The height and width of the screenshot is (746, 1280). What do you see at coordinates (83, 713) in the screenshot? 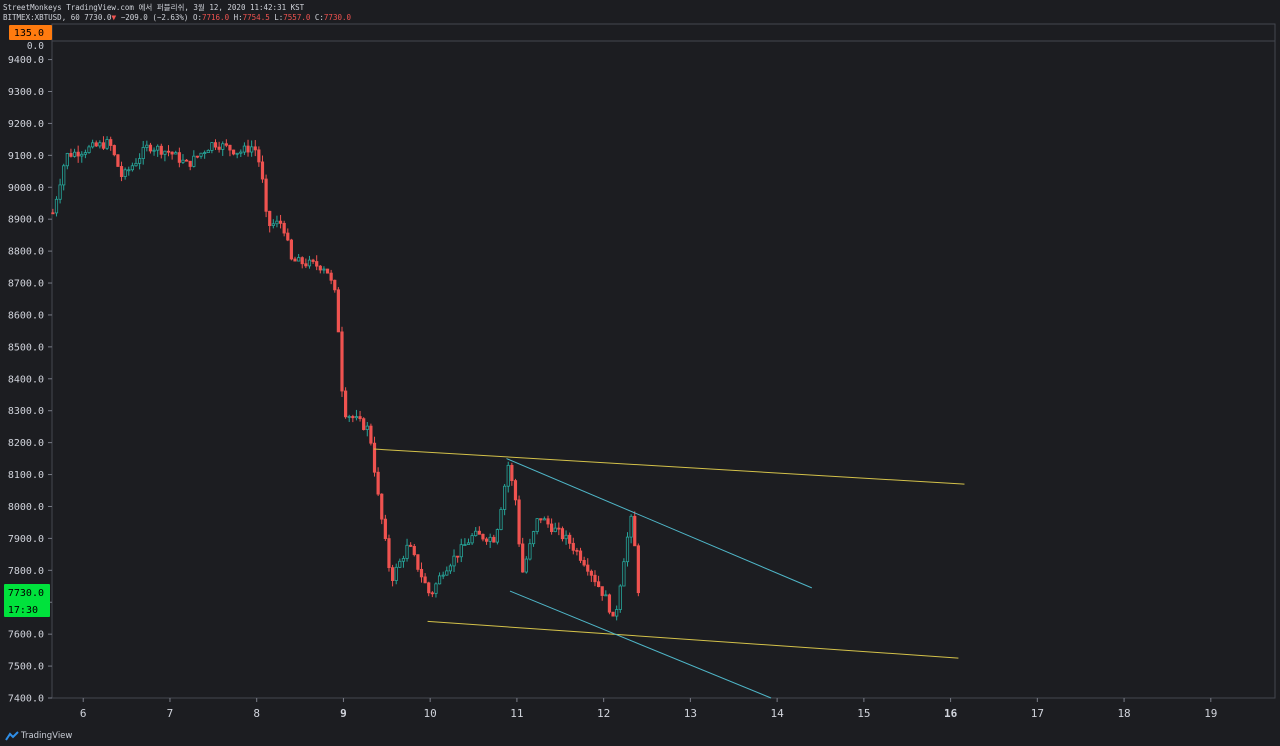
I see `x-tick-label: 6` at bounding box center [83, 713].